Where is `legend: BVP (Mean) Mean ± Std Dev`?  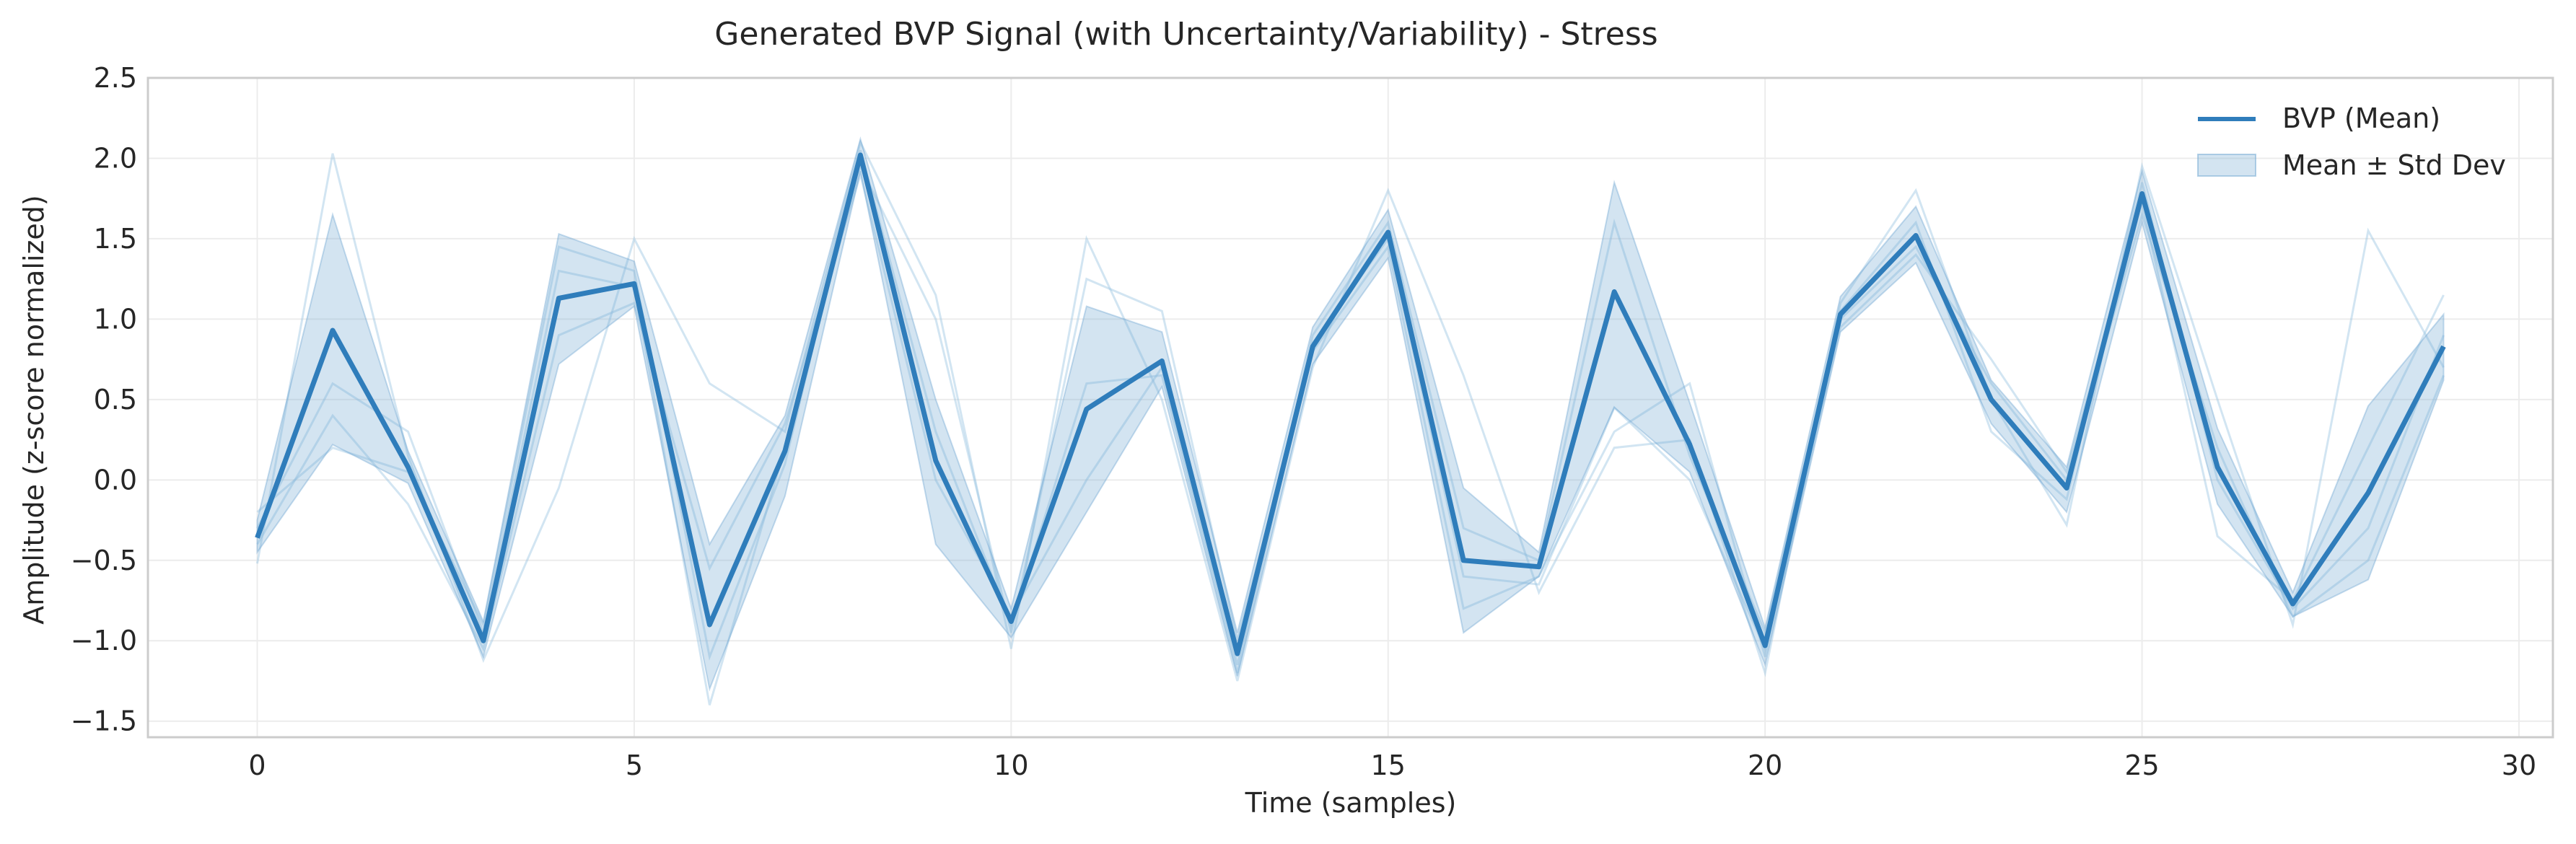
legend: BVP (Mean) Mean ± Std Dev is located at coordinates (2351, 141).